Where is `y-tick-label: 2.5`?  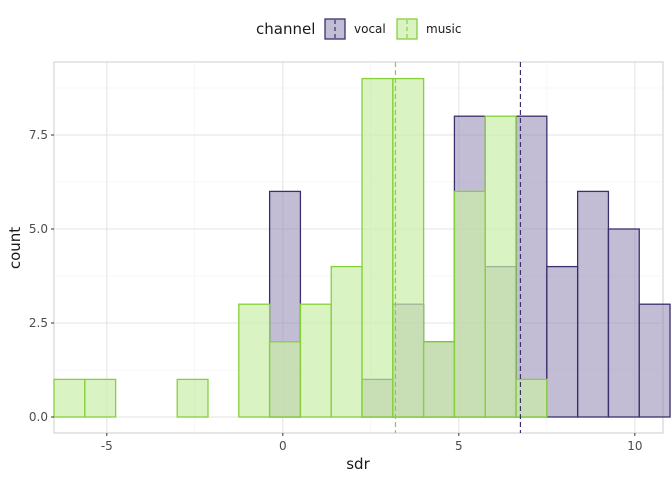
y-tick-label: 2.5 is located at coordinates (38, 323).